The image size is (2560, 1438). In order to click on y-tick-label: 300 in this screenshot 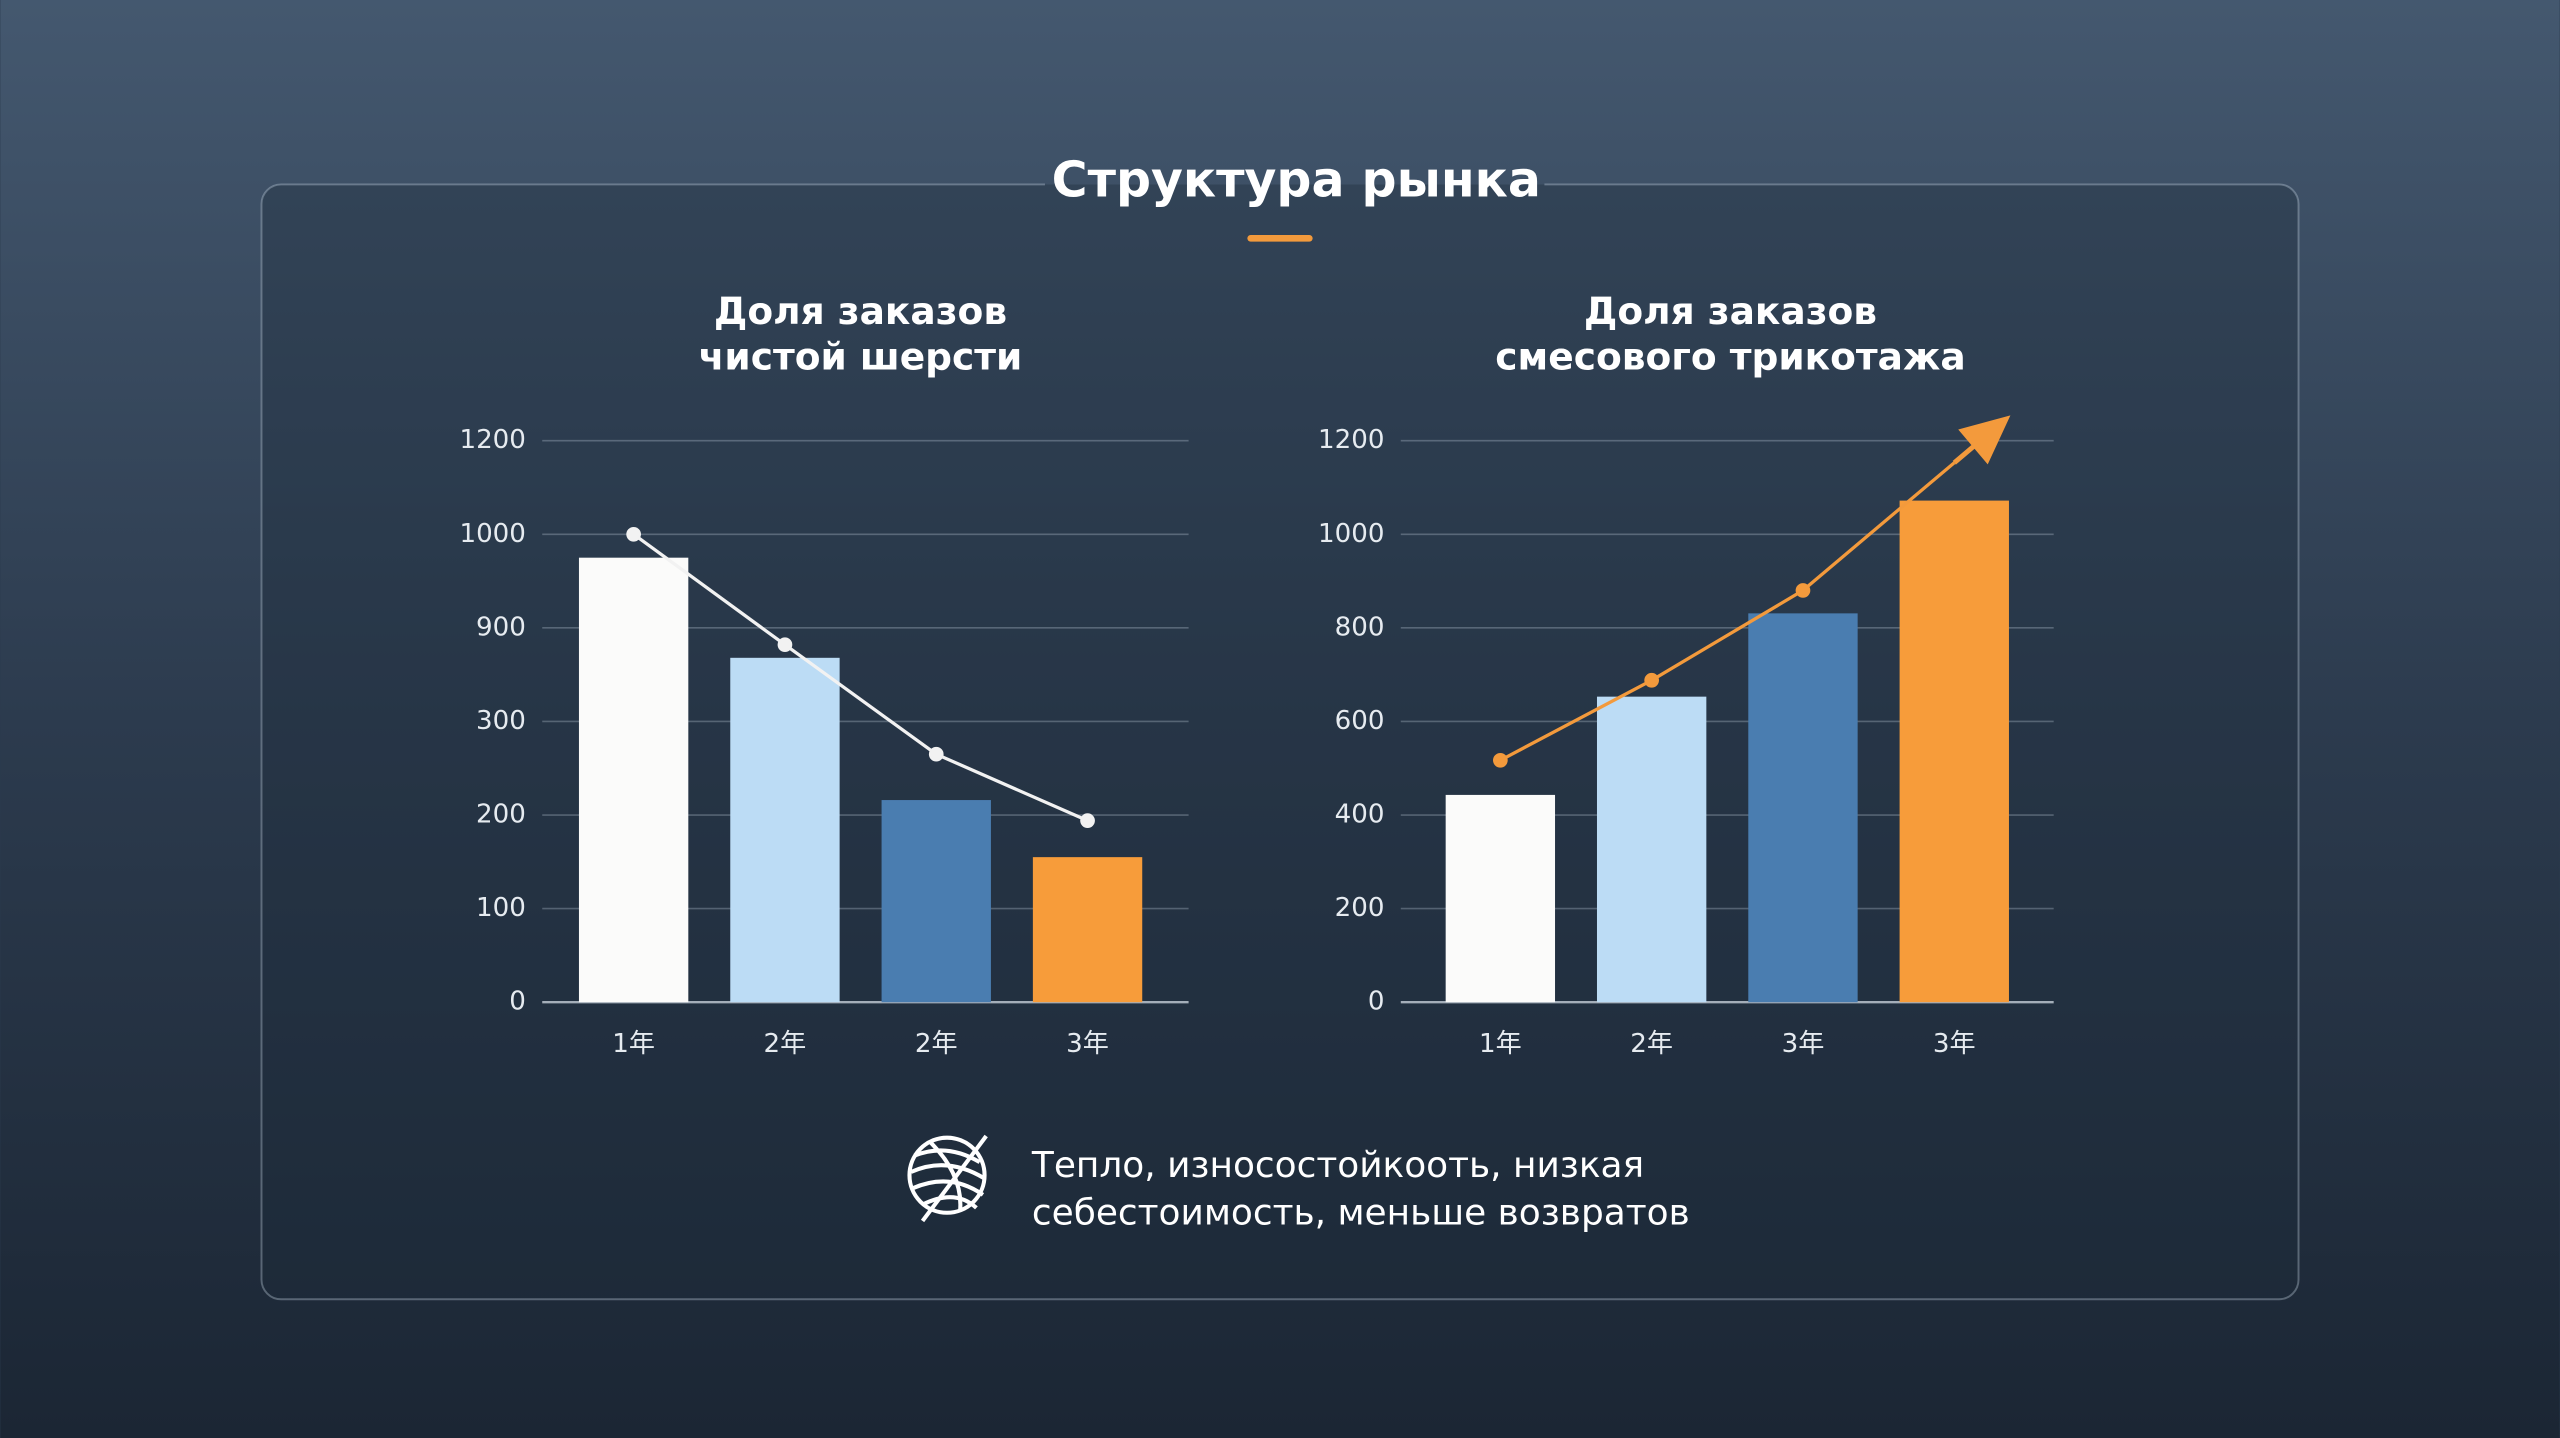, I will do `click(501, 721)`.